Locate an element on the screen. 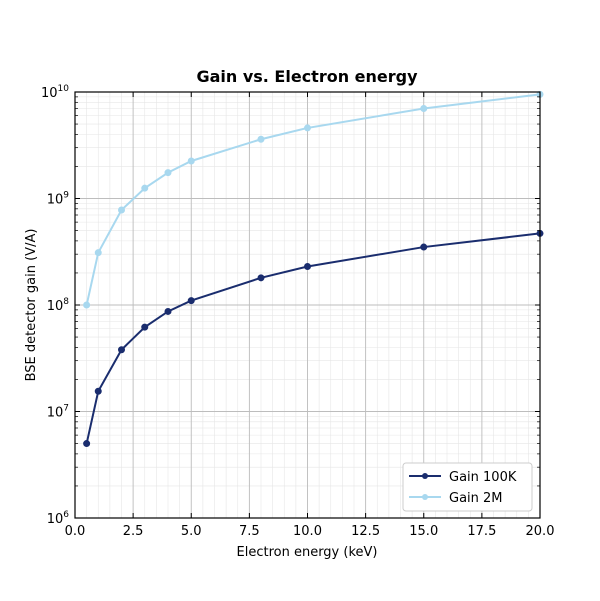 This screenshot has height=601, width=600. x-tick-label: 10.0 is located at coordinates (307, 531).